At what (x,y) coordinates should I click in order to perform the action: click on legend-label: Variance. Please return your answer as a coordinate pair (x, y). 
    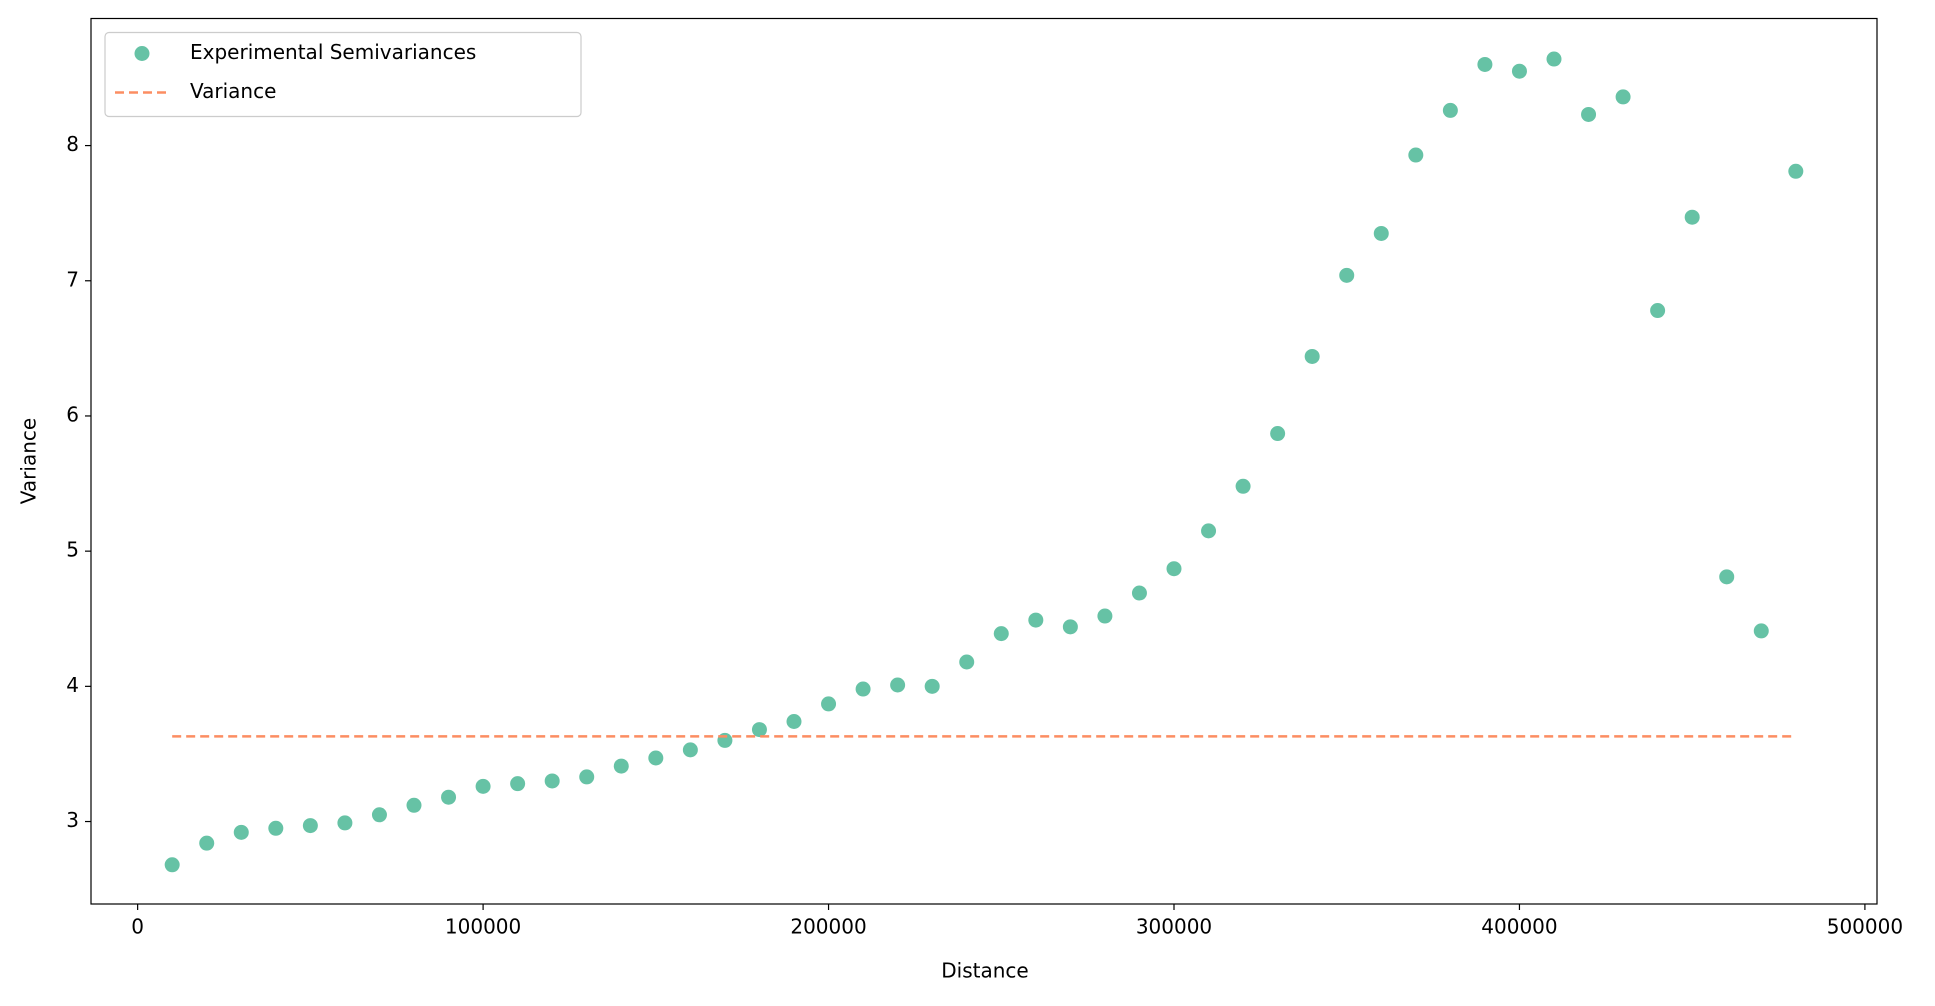
    Looking at the image, I should click on (233, 91).